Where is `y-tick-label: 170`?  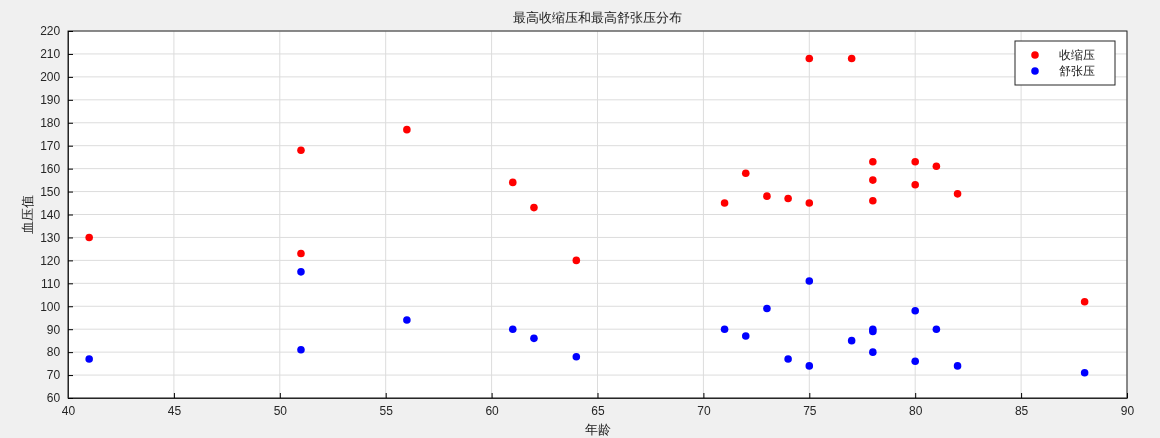 y-tick-label: 170 is located at coordinates (50, 146).